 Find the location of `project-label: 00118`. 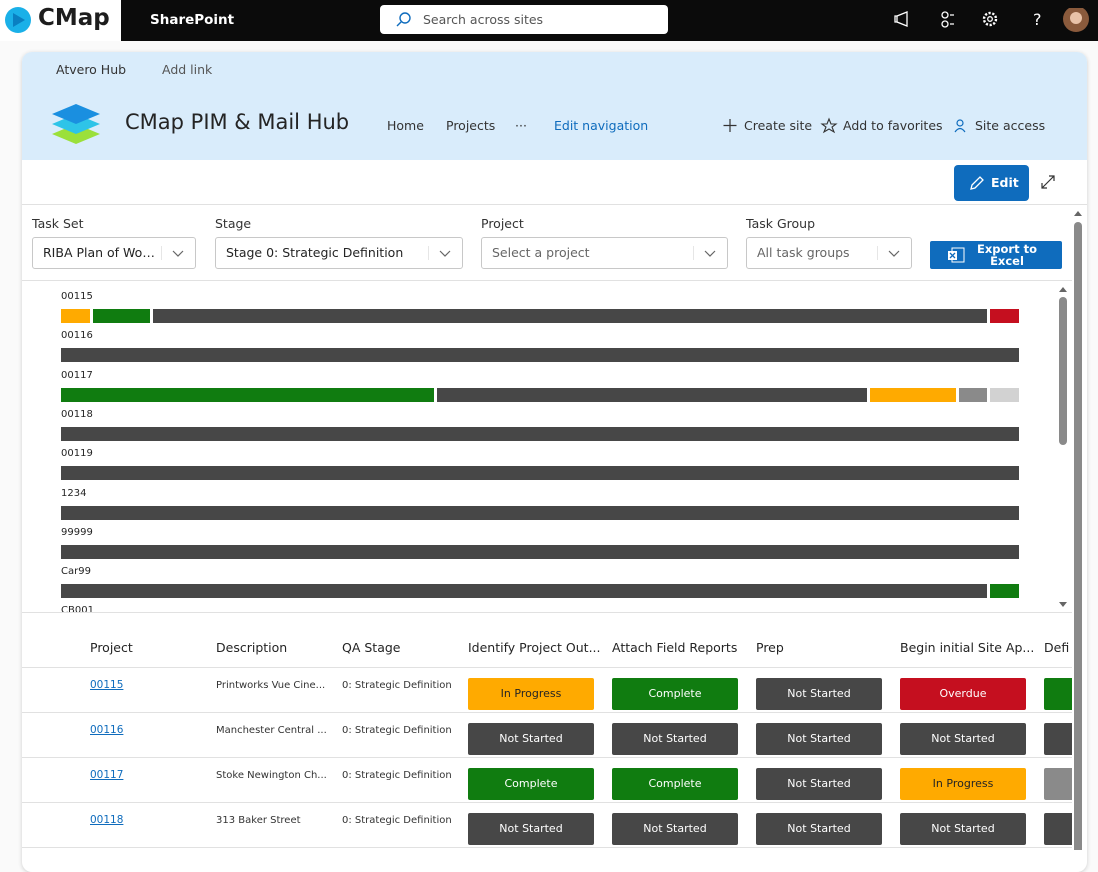

project-label: 00118 is located at coordinates (77, 414).